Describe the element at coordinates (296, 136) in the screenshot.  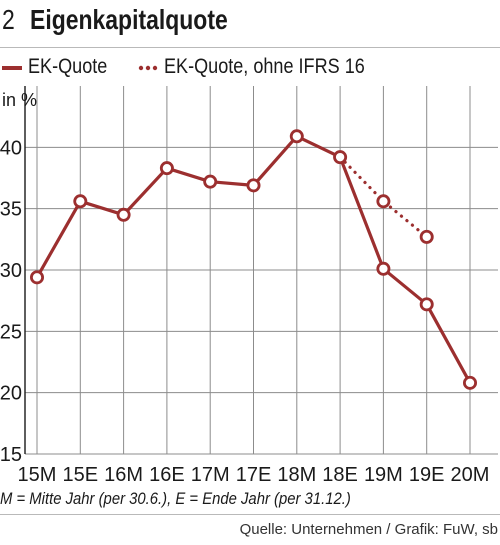
I see `data-point-ek-quote-18M` at that location.